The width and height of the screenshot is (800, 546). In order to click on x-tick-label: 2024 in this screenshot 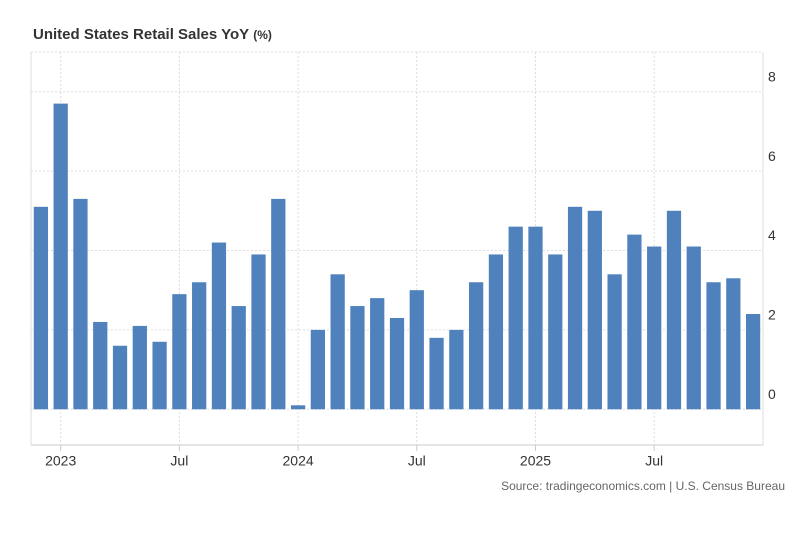, I will do `click(298, 461)`.